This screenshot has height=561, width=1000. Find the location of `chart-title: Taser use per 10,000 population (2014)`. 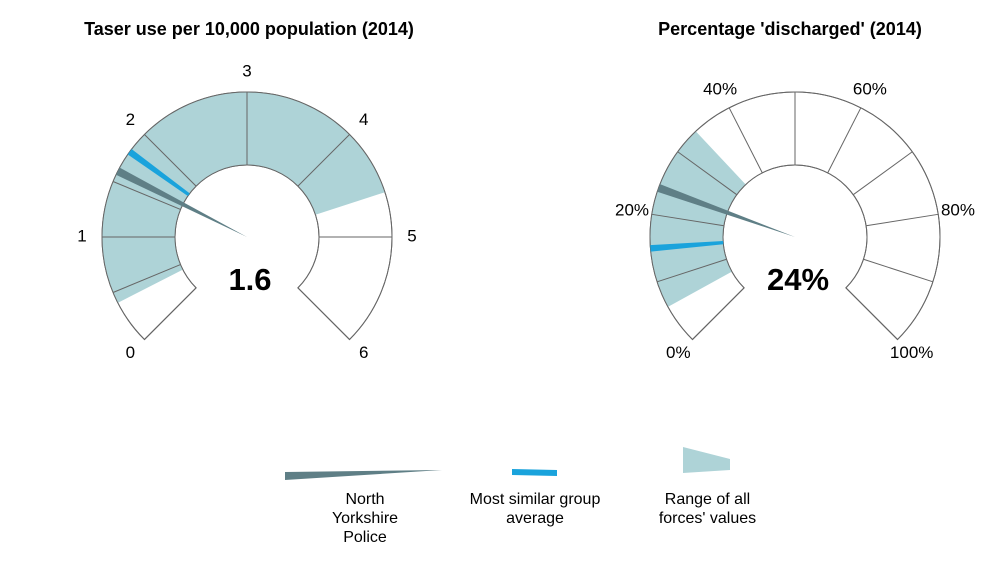

chart-title: Taser use per 10,000 population (2014) is located at coordinates (249, 29).